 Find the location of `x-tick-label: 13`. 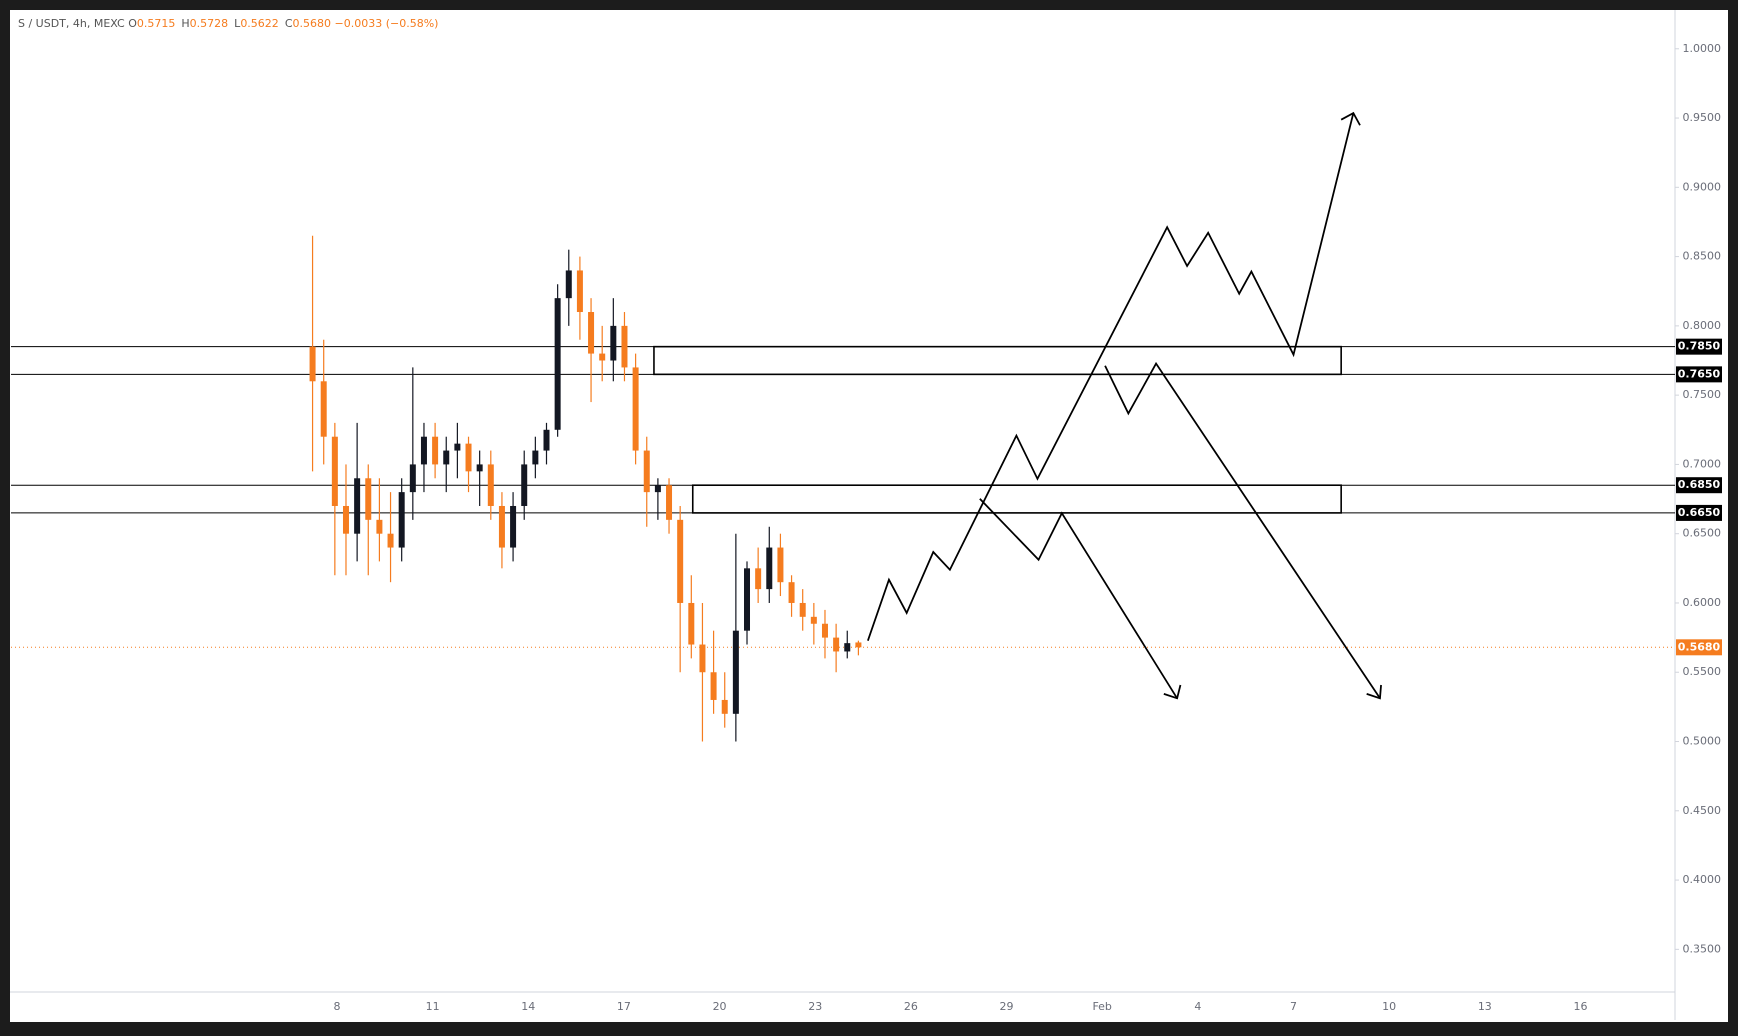

x-tick-label: 13 is located at coordinates (1485, 1006).